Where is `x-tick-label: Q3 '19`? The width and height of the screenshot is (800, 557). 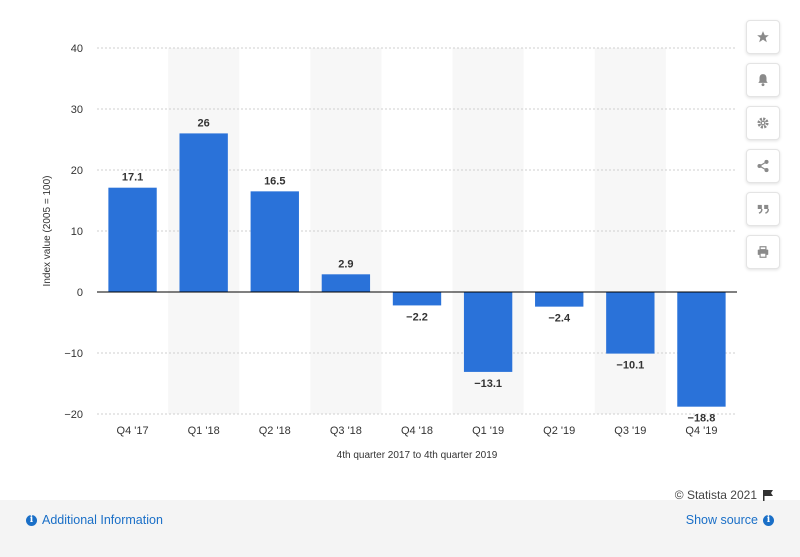
x-tick-label: Q3 '19 is located at coordinates (630, 431).